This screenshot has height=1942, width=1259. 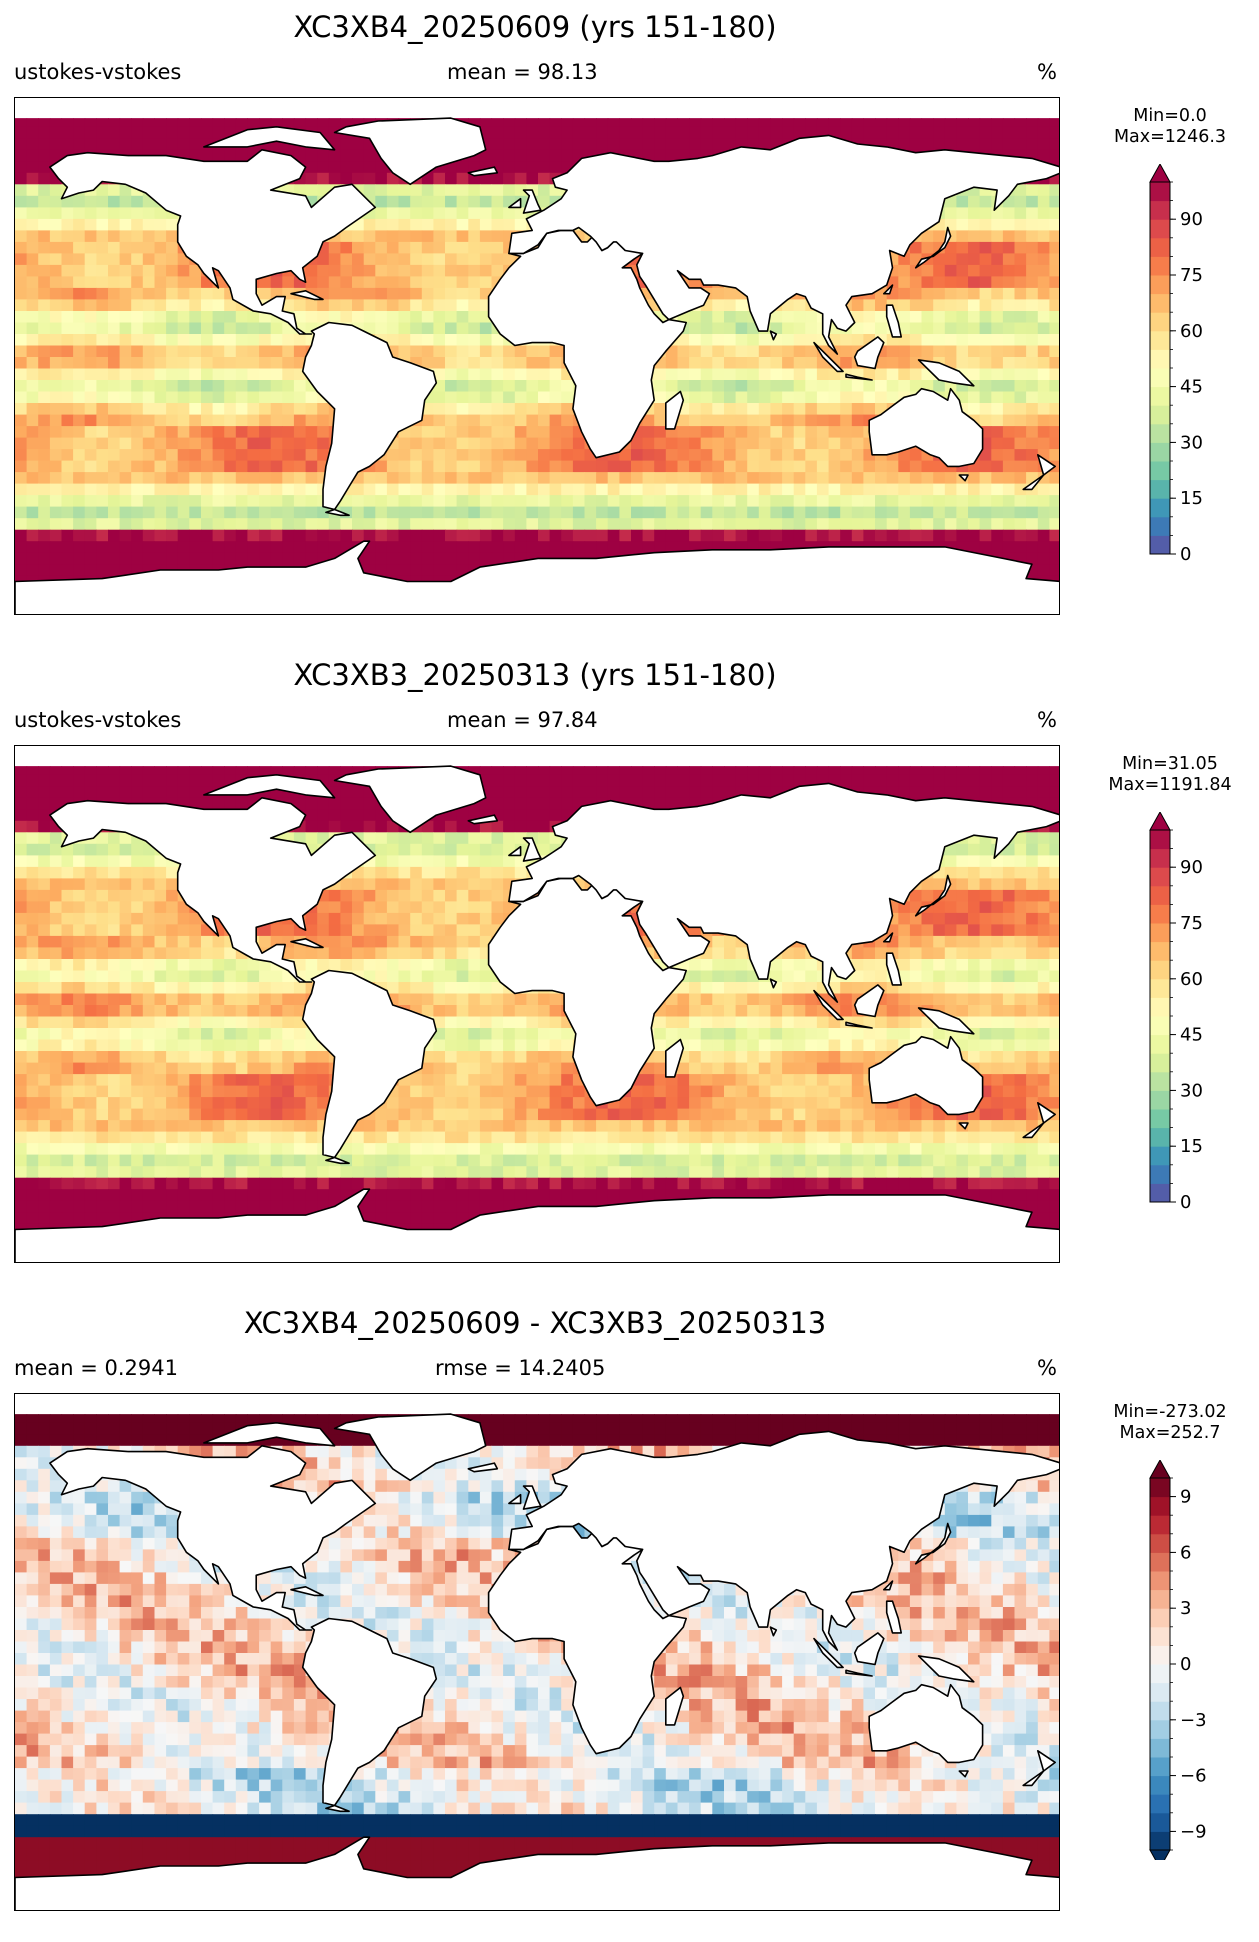 I want to click on min-max-label: Min=31.05 Max=1191.84, so click(x=1169, y=775).